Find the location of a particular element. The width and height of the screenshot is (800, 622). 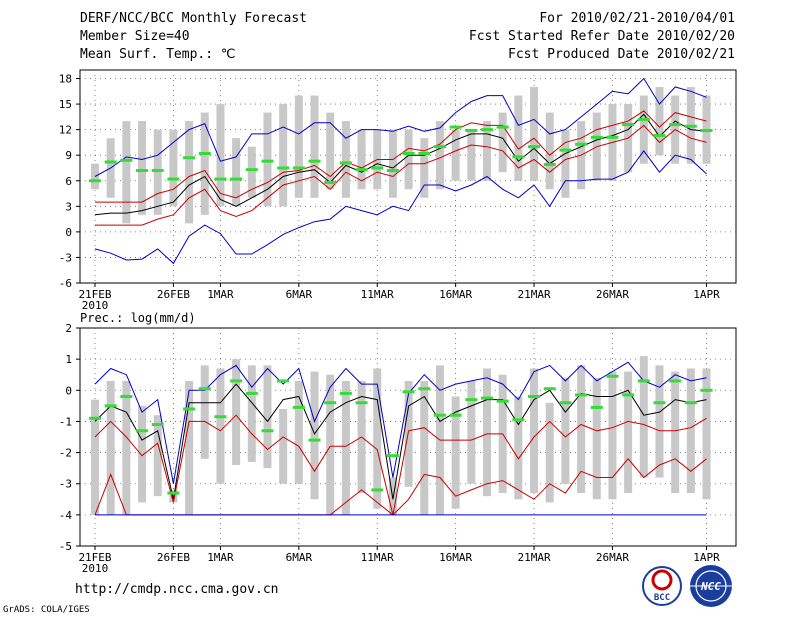

y-tick-label: -3 is located at coordinates (65, 484).